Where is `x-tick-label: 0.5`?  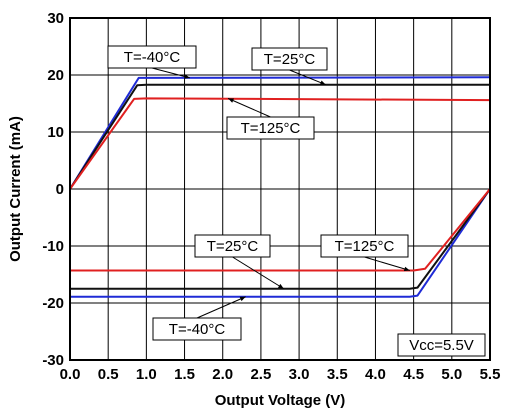 x-tick-label: 0.5 is located at coordinates (108, 374).